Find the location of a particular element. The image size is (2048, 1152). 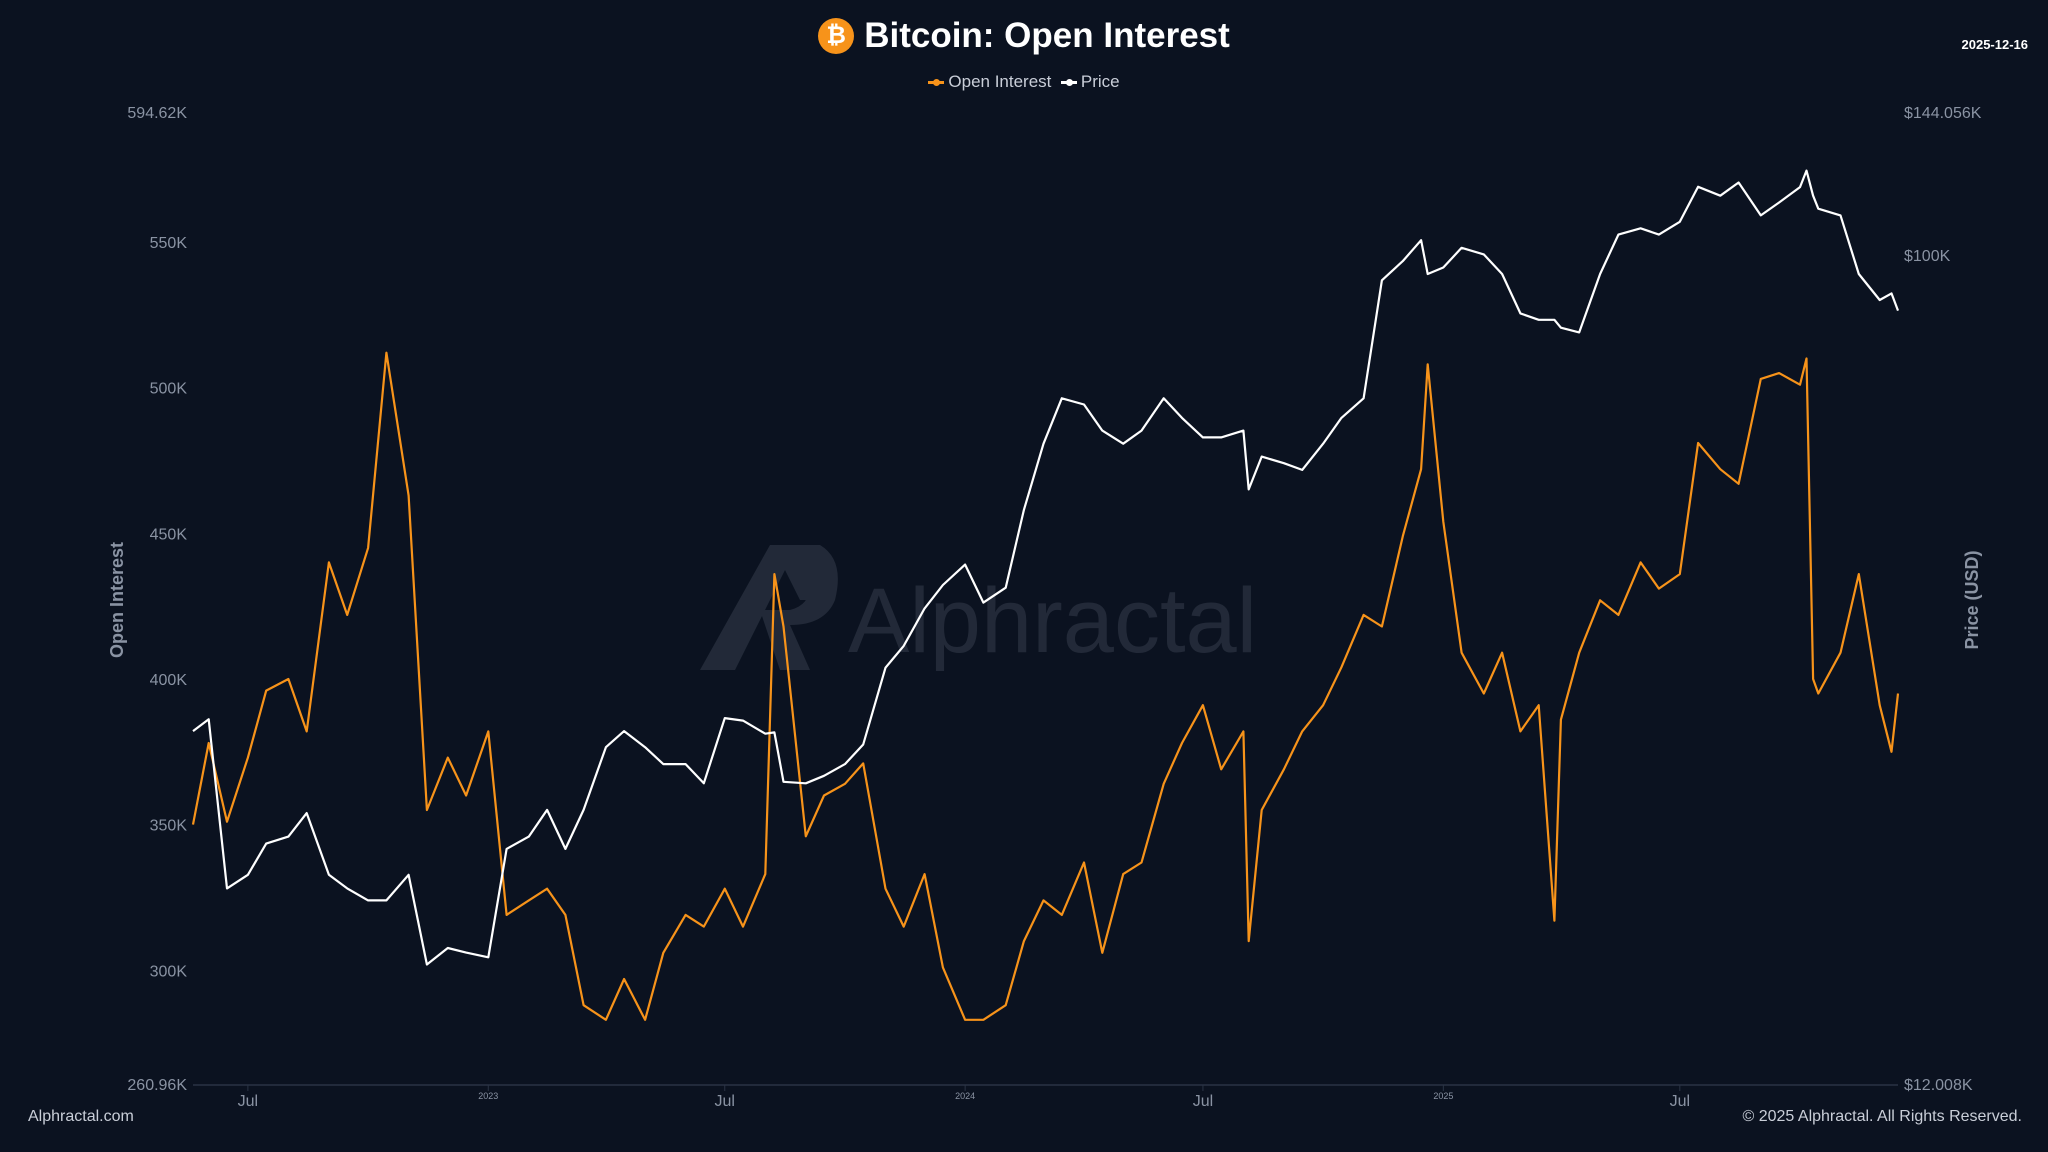

open-interest-swatch is located at coordinates (936, 82).